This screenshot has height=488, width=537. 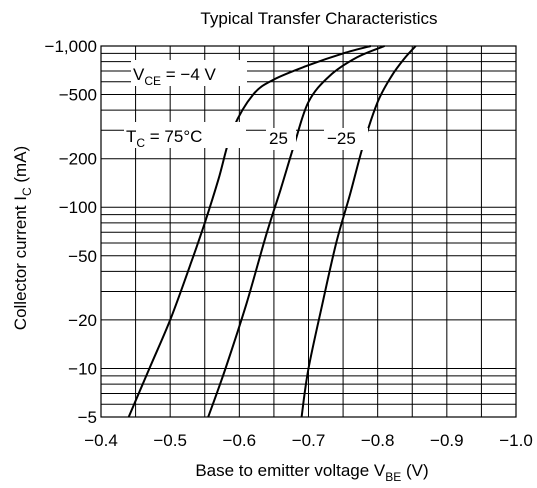 I want to click on vce-annotation: VCE = −4 V, so click(x=189, y=74).